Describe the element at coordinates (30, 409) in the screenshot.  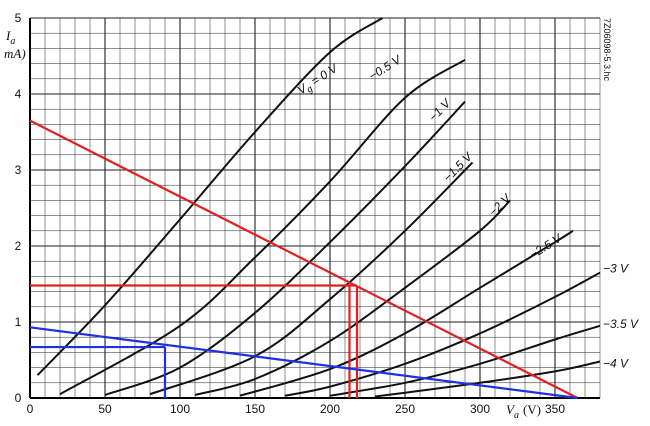
I see `x-tick-label: 0` at that location.